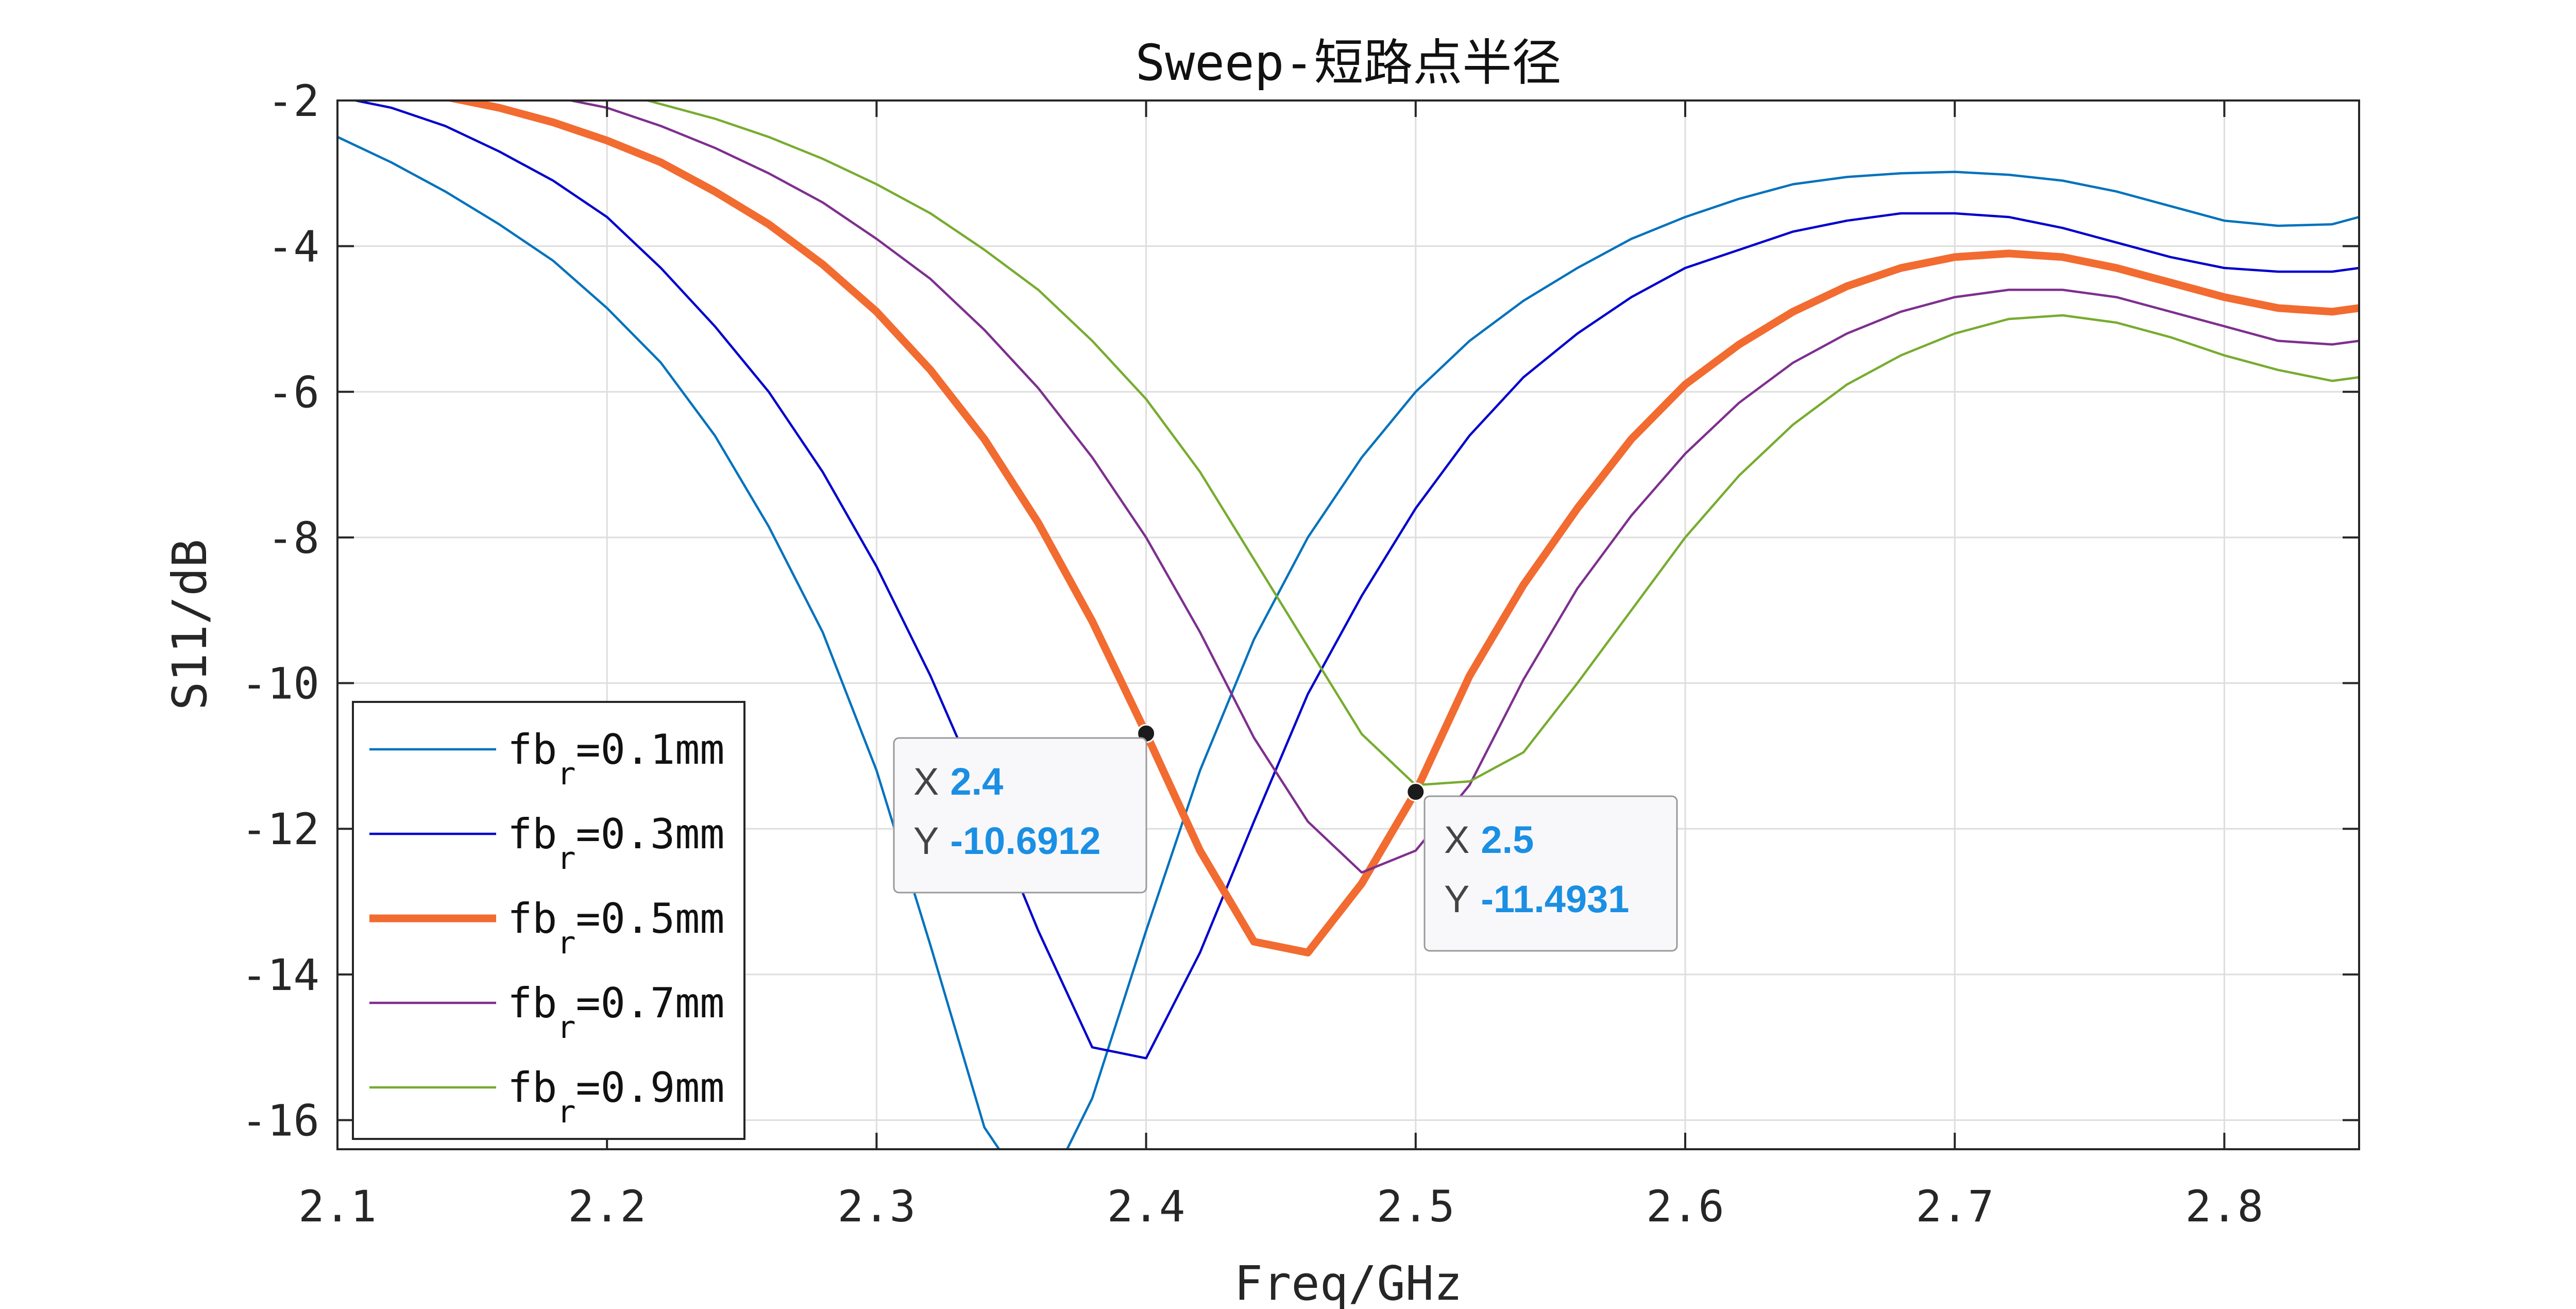  I want to click on legend-item: fbr=0.3mm, so click(546, 843).